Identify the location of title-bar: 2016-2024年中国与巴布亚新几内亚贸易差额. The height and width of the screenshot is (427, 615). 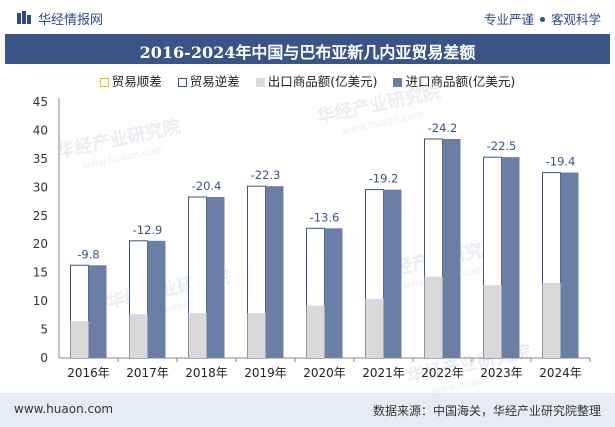
(307, 49).